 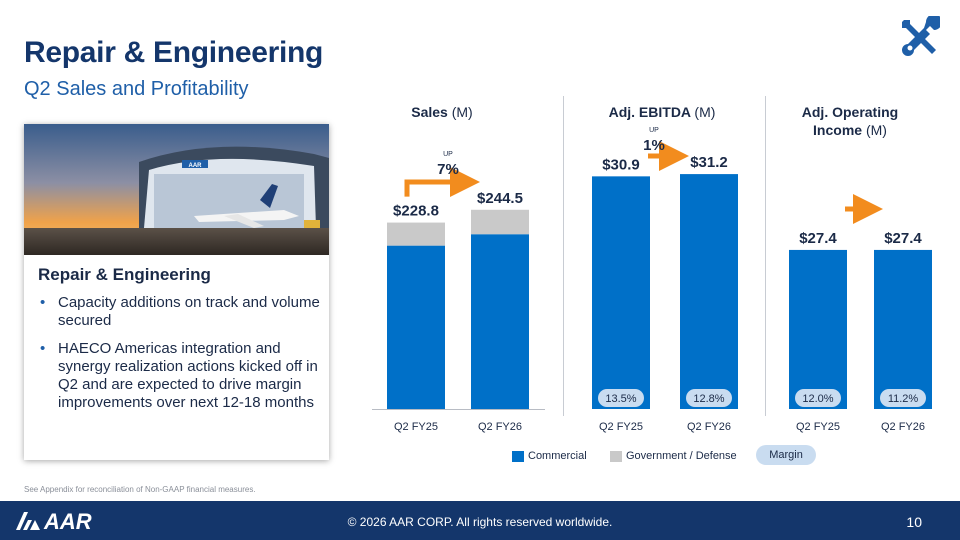 I want to click on ebitda-chart-title: Adj. EBITDA (M), so click(x=662, y=112).